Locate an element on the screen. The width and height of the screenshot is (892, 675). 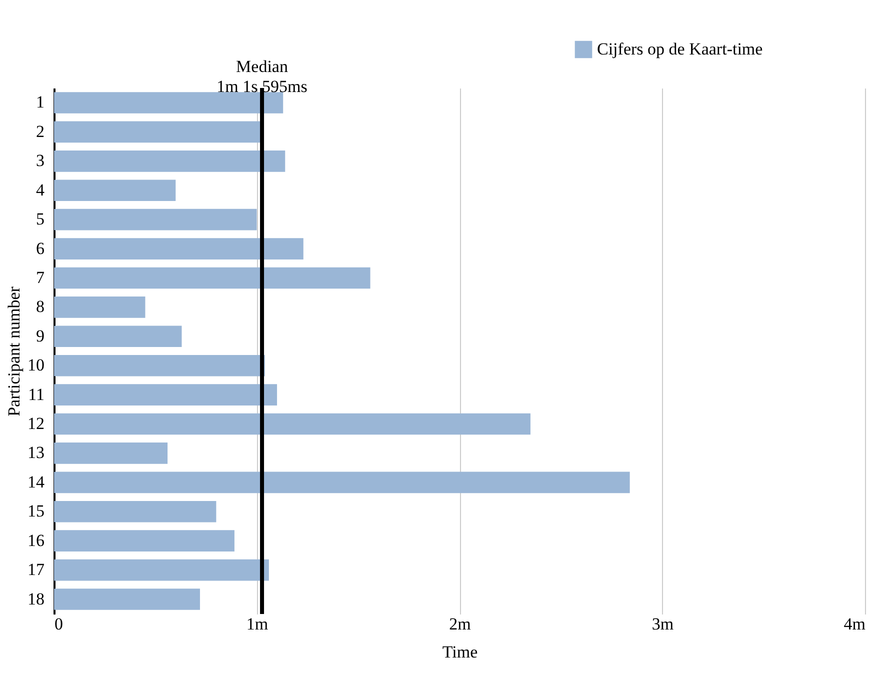
y-tick-label: 4 is located at coordinates (40, 190).